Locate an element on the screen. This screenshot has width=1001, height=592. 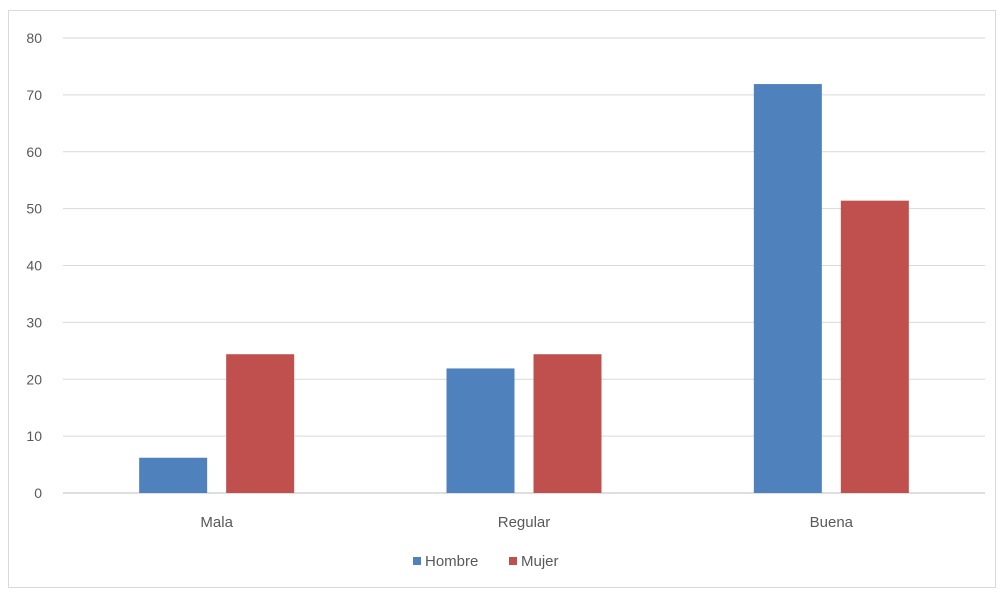
bar-hombre-regular is located at coordinates (480, 430).